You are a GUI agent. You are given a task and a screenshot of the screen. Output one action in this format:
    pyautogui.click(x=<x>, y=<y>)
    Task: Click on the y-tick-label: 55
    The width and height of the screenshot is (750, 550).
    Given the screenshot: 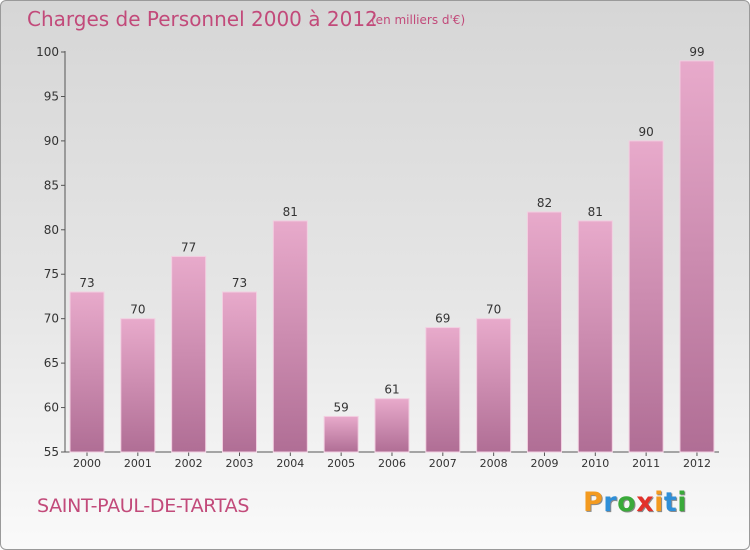 What is the action you would take?
    pyautogui.click(x=51, y=452)
    